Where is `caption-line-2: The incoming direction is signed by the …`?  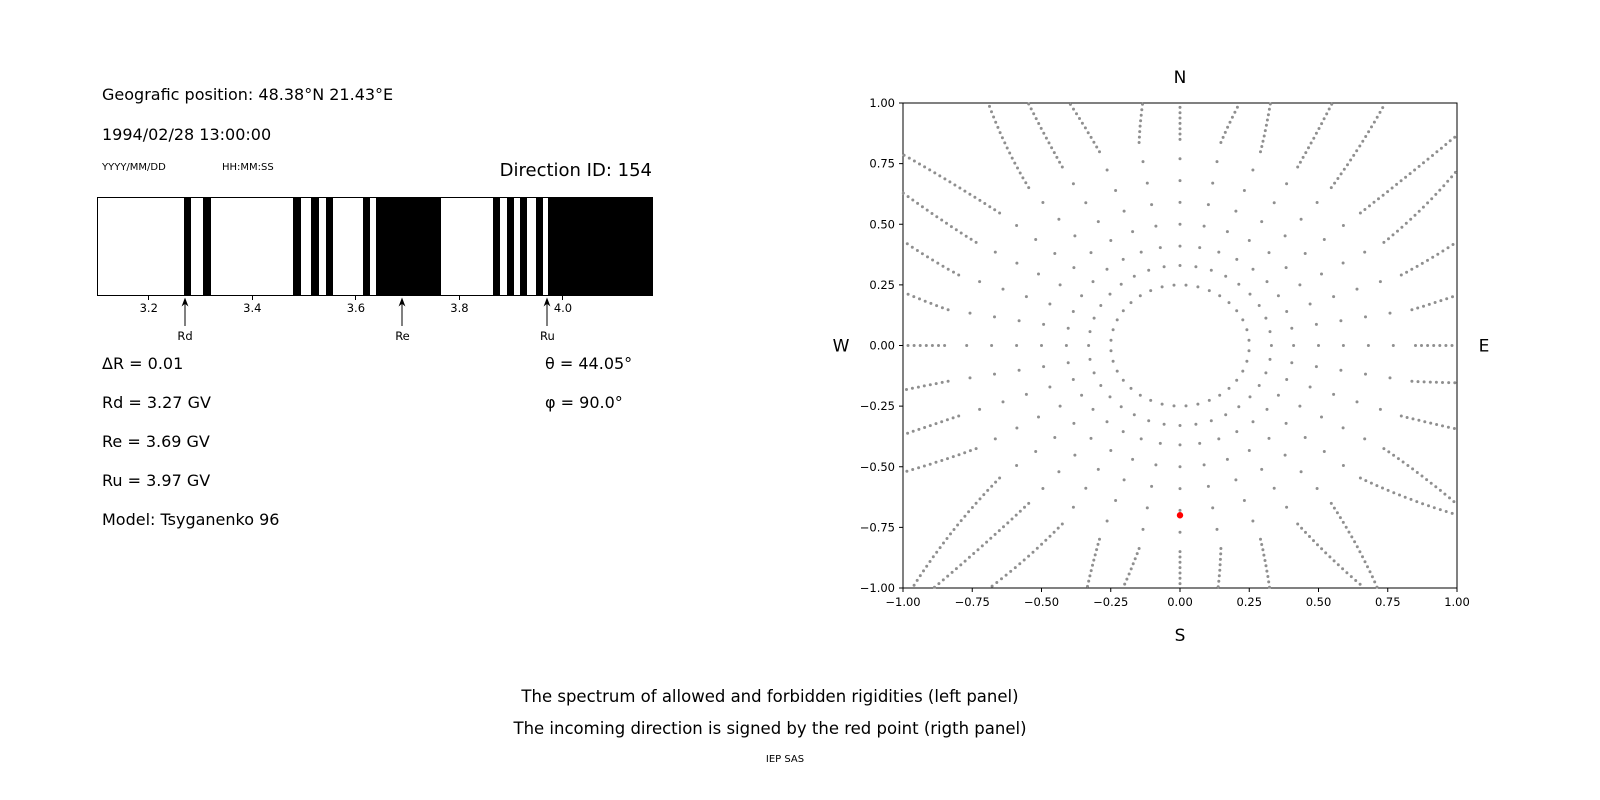 caption-line-2: The incoming direction is signed by the … is located at coordinates (770, 728).